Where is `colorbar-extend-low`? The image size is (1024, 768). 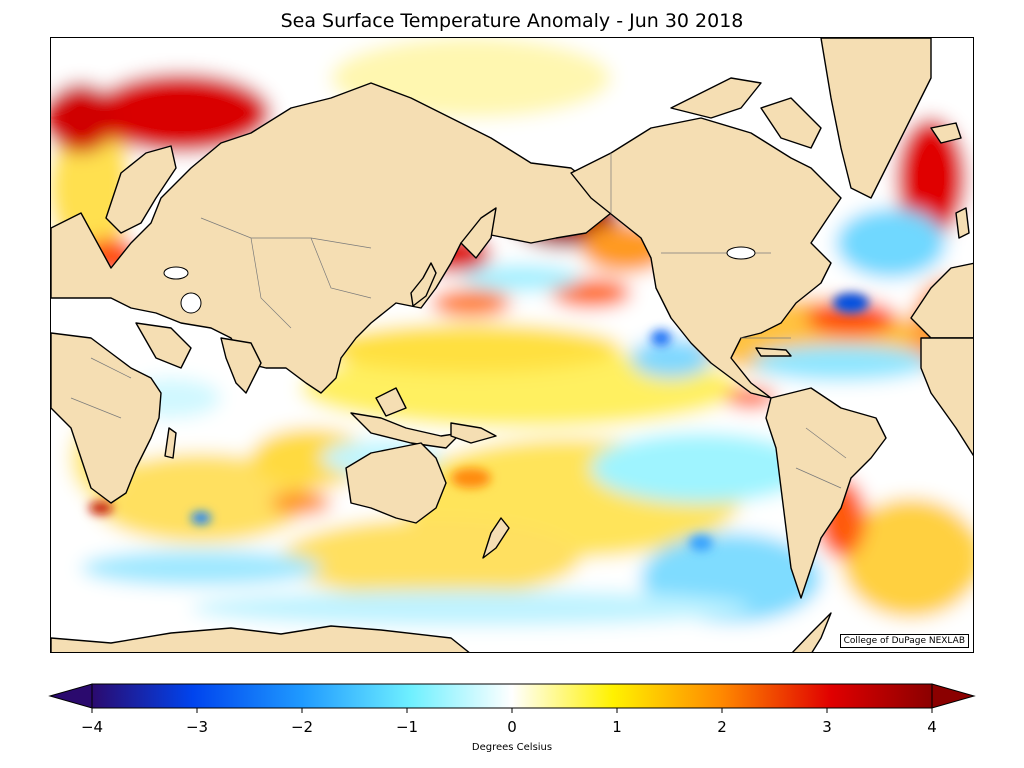 colorbar-extend-low is located at coordinates (70, 696).